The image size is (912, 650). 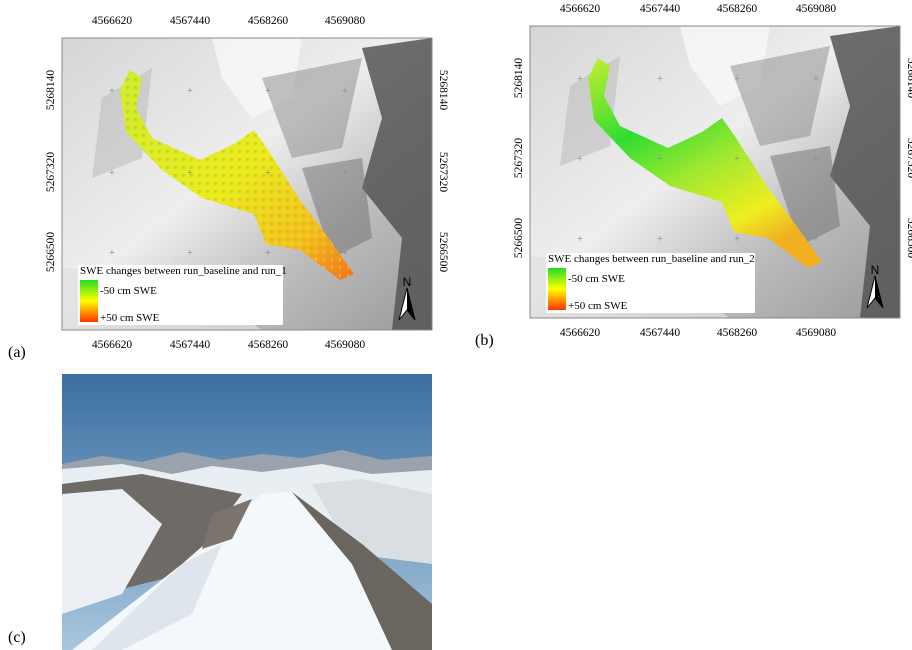 What do you see at coordinates (484, 340) in the screenshot?
I see `panel-label: (b)` at bounding box center [484, 340].